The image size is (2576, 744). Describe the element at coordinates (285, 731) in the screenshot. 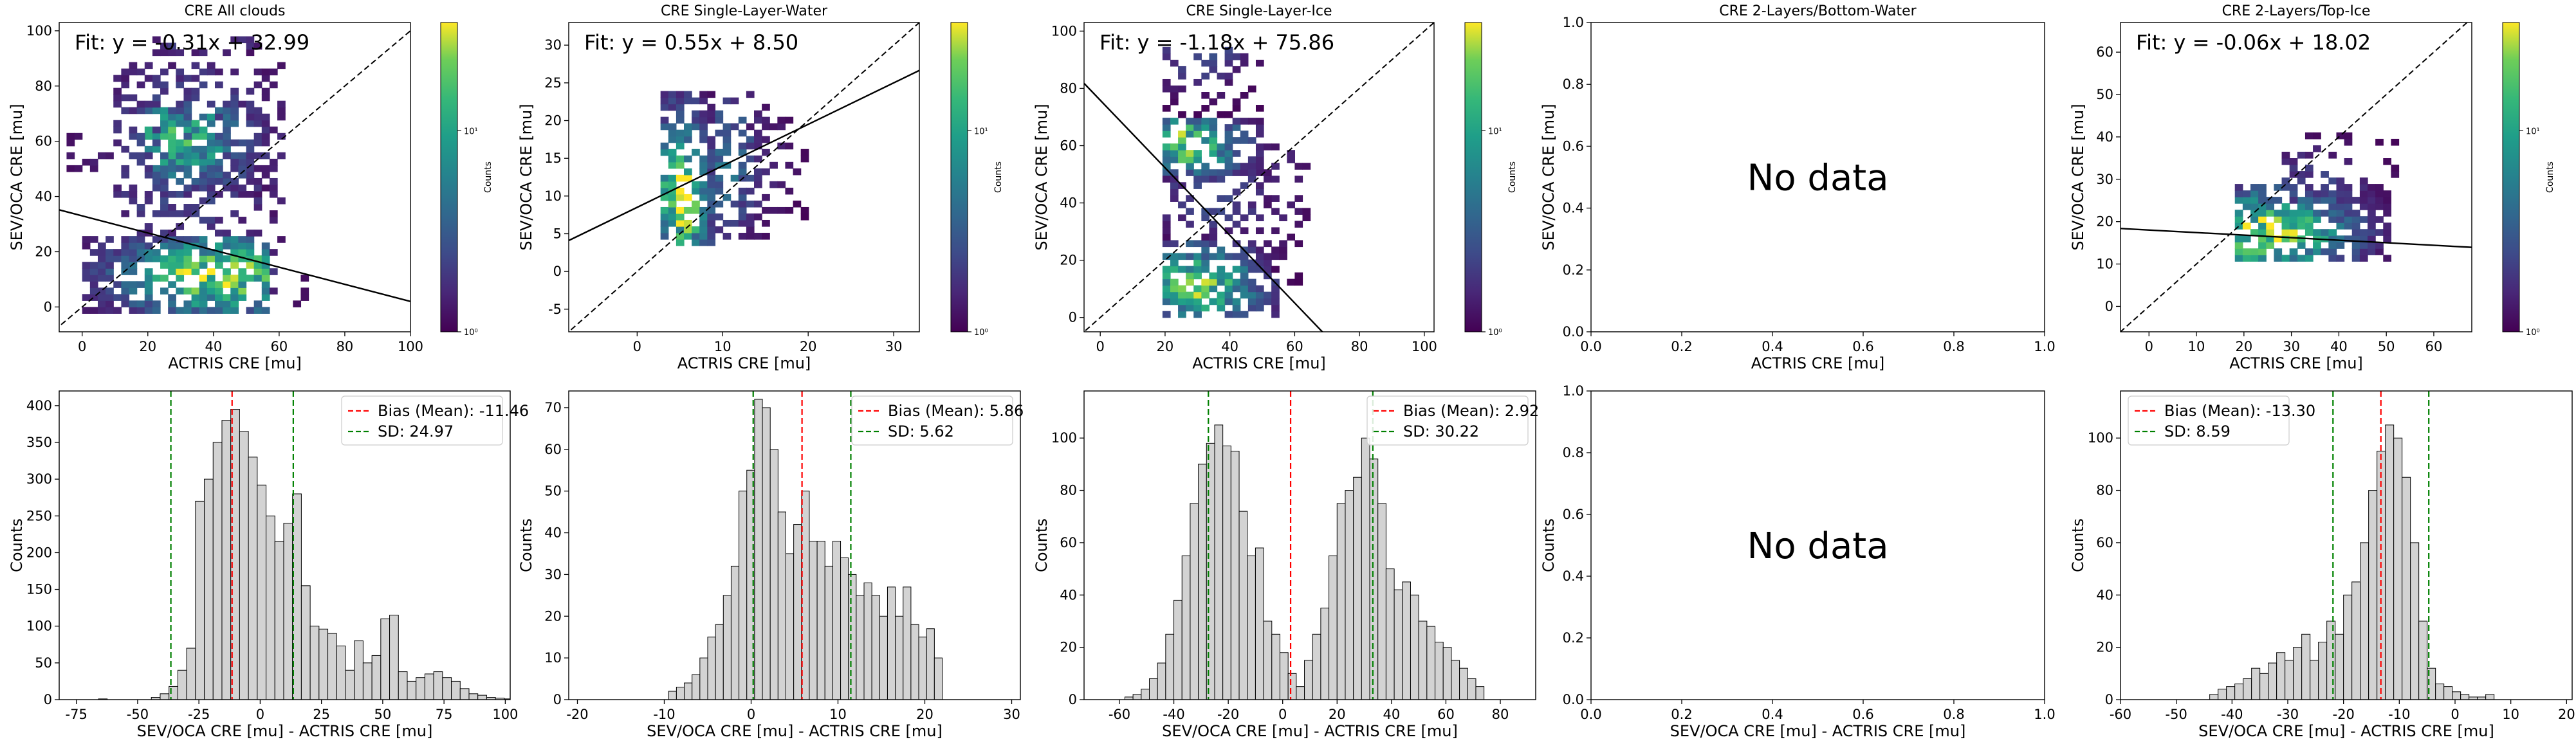

I see `histogram-x-axis-label: SEV/OCA CRE [mu] - ACTRIS CRE [mu]` at that location.